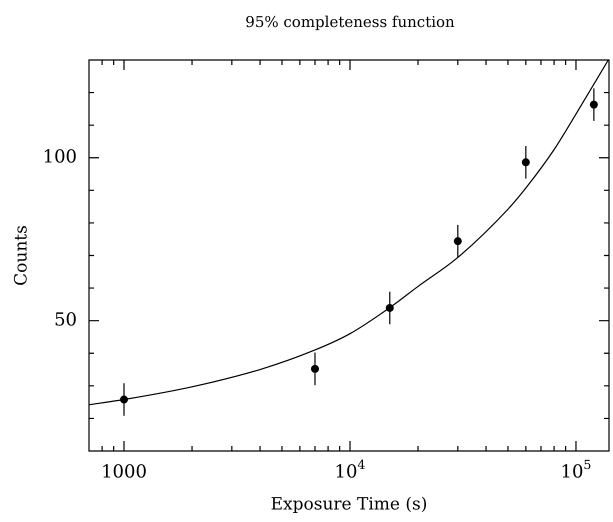  I want to click on y-tick-label: 50, so click(65, 319).